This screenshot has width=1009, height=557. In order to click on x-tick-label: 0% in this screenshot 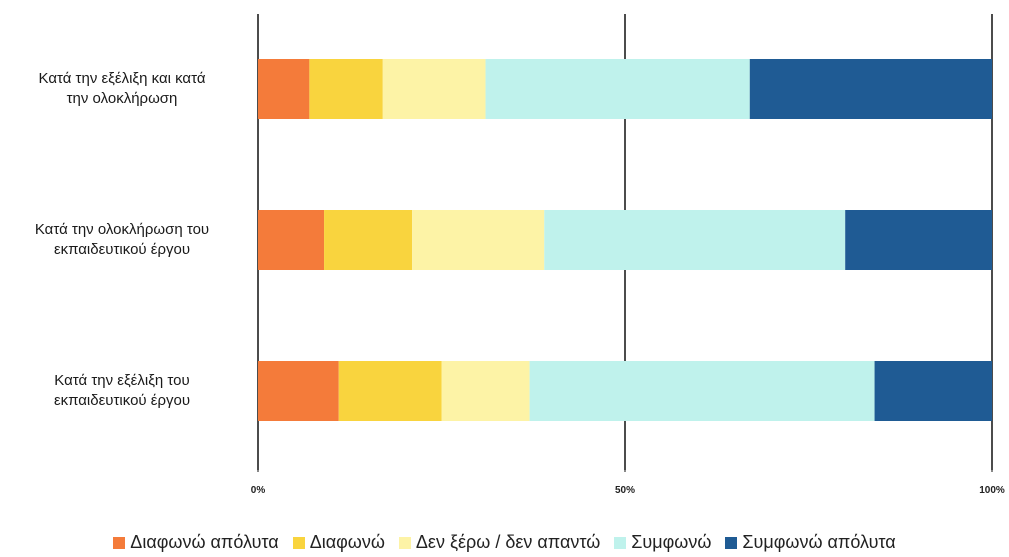, I will do `click(258, 490)`.